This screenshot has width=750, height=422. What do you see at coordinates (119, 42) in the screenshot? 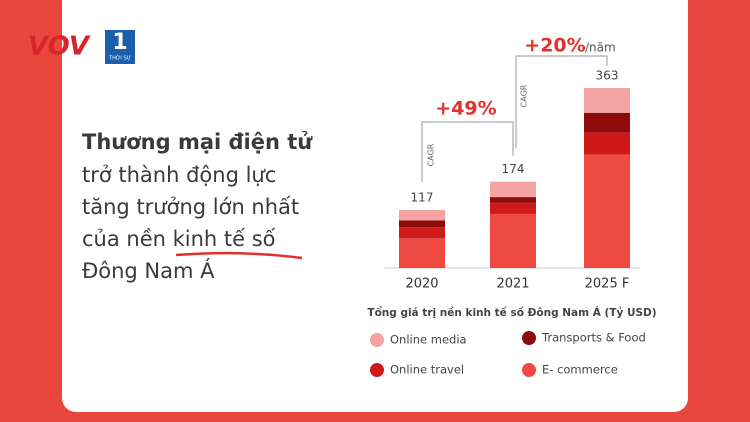
I see `logo-channel: 1` at bounding box center [119, 42].